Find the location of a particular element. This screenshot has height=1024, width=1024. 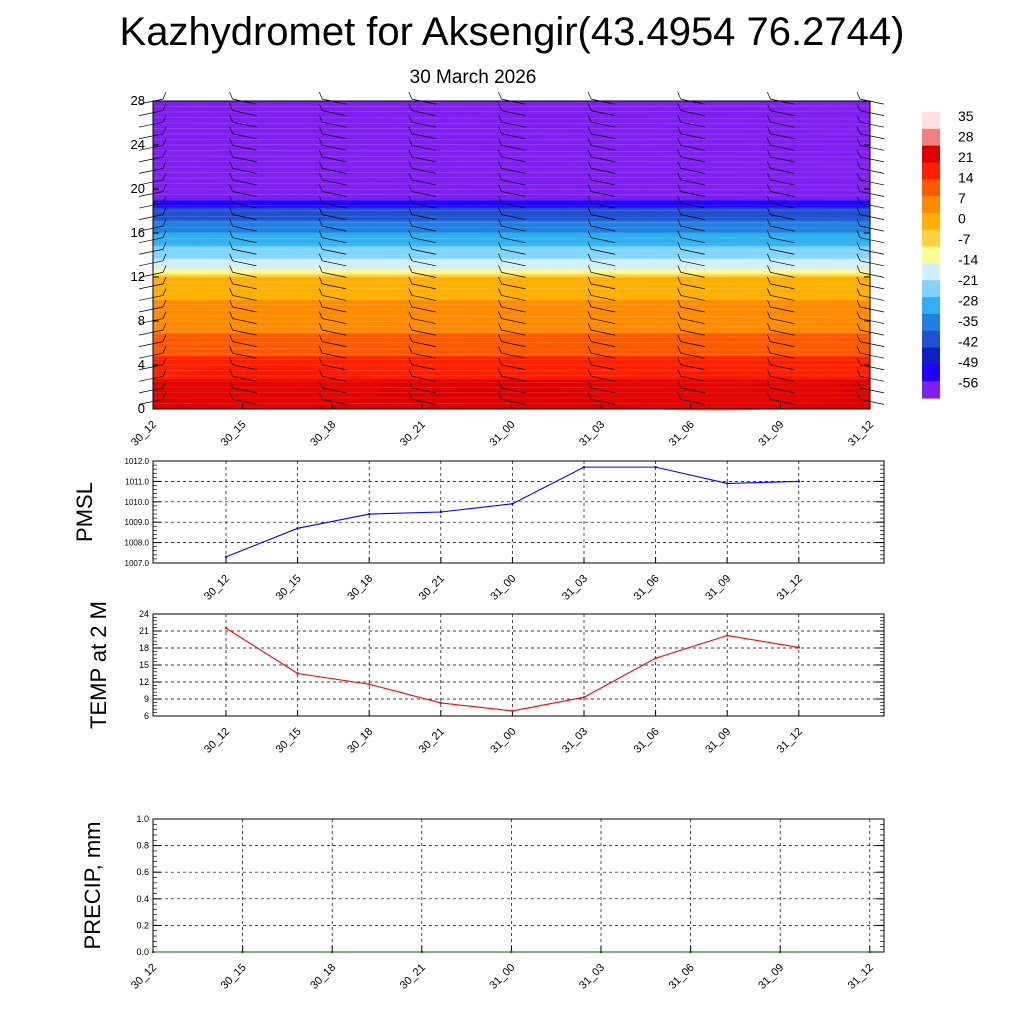

y-tick-label: 24 is located at coordinates (138, 144).